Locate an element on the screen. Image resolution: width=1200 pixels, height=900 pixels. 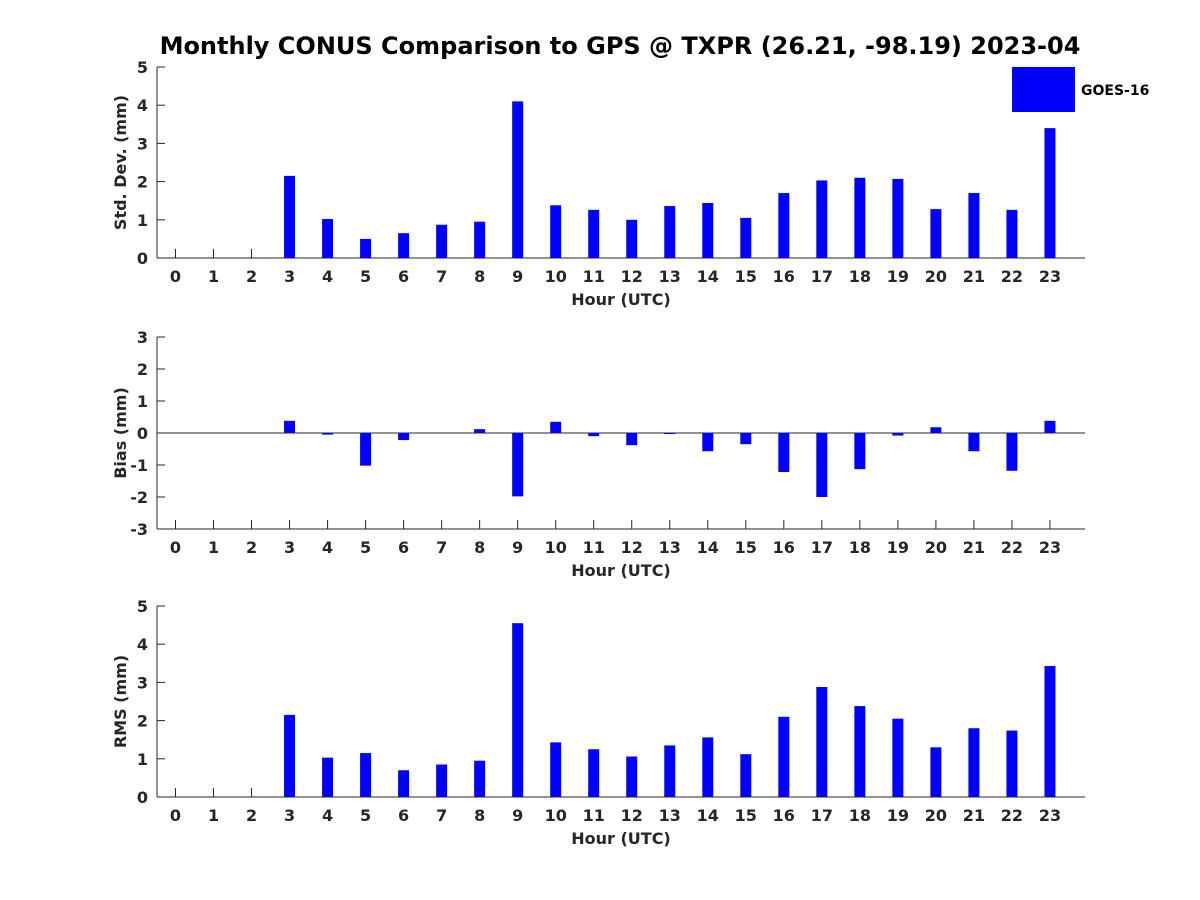
y-tick-label: 4 is located at coordinates (142, 105).